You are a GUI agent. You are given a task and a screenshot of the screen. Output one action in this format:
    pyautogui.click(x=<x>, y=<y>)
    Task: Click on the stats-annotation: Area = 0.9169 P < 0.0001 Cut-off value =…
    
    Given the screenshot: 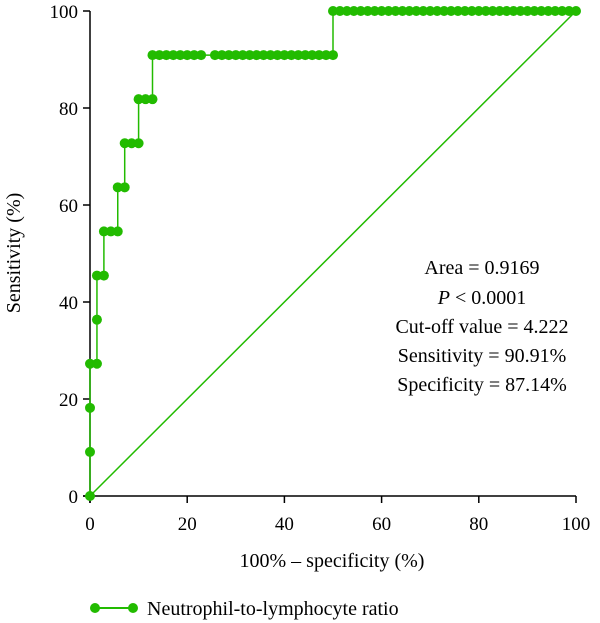 What is the action you would take?
    pyautogui.click(x=481, y=326)
    